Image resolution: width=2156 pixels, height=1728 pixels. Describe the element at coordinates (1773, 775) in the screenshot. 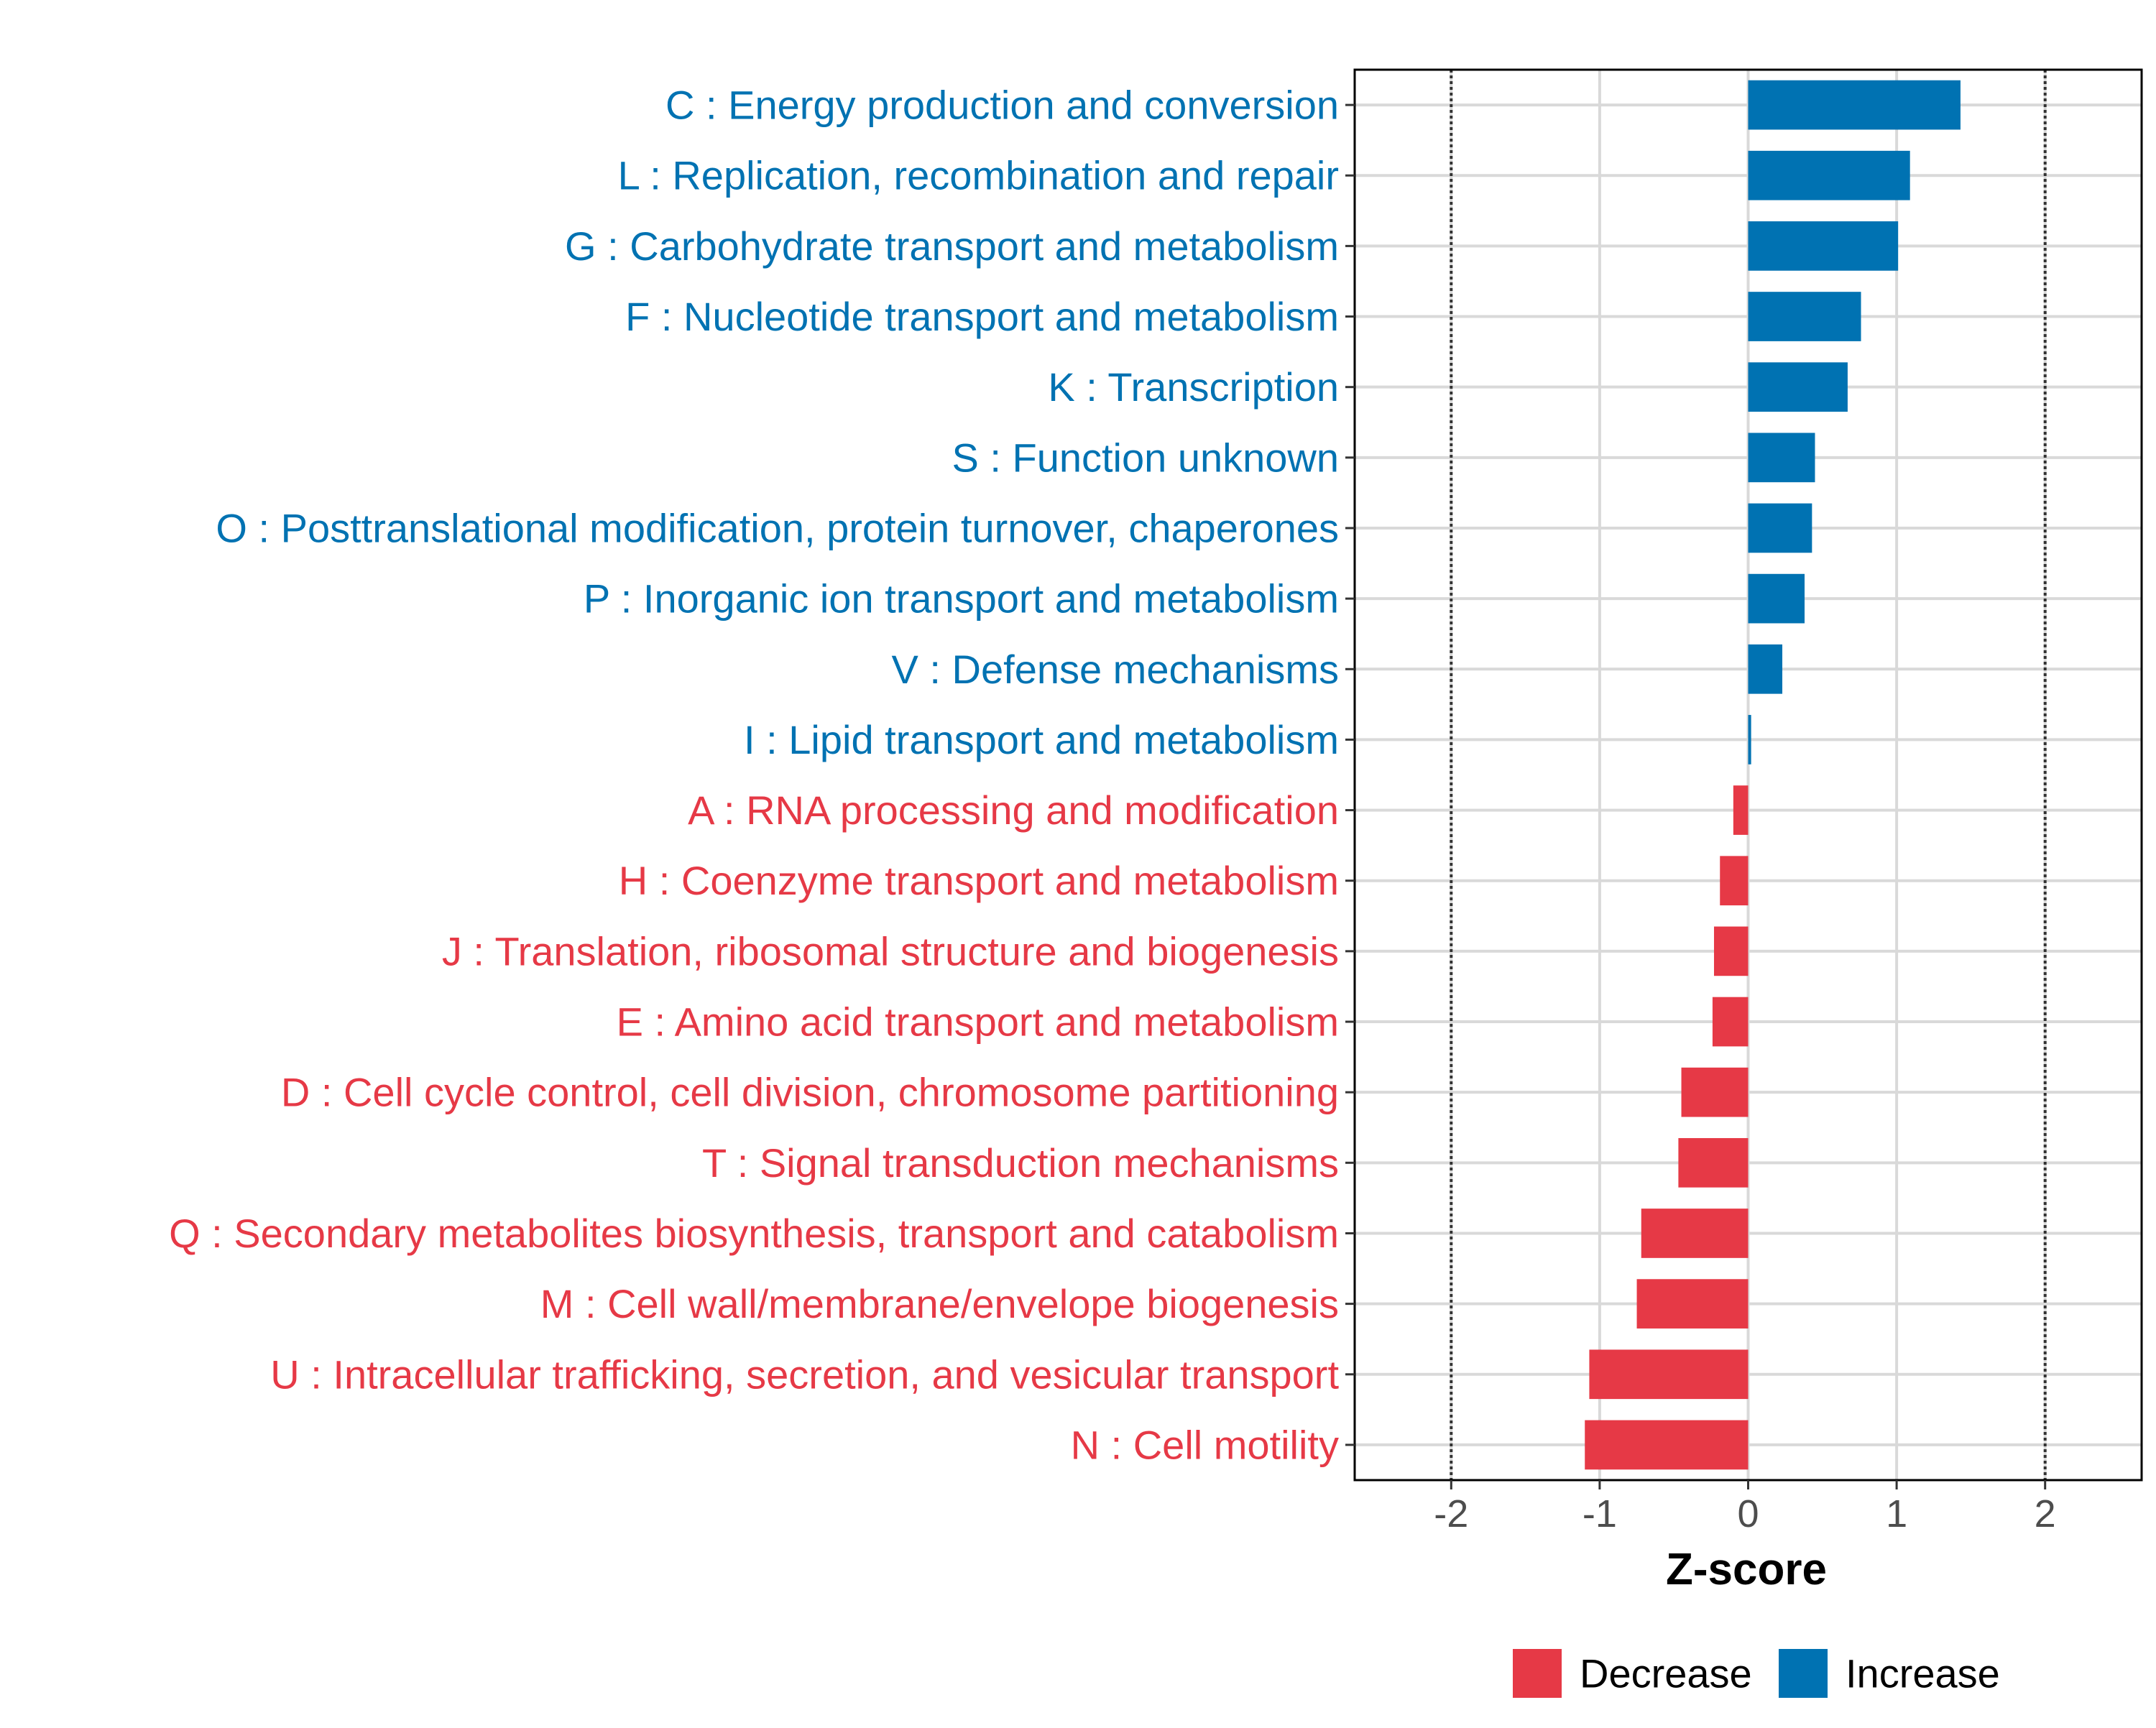

I see `bars` at that location.